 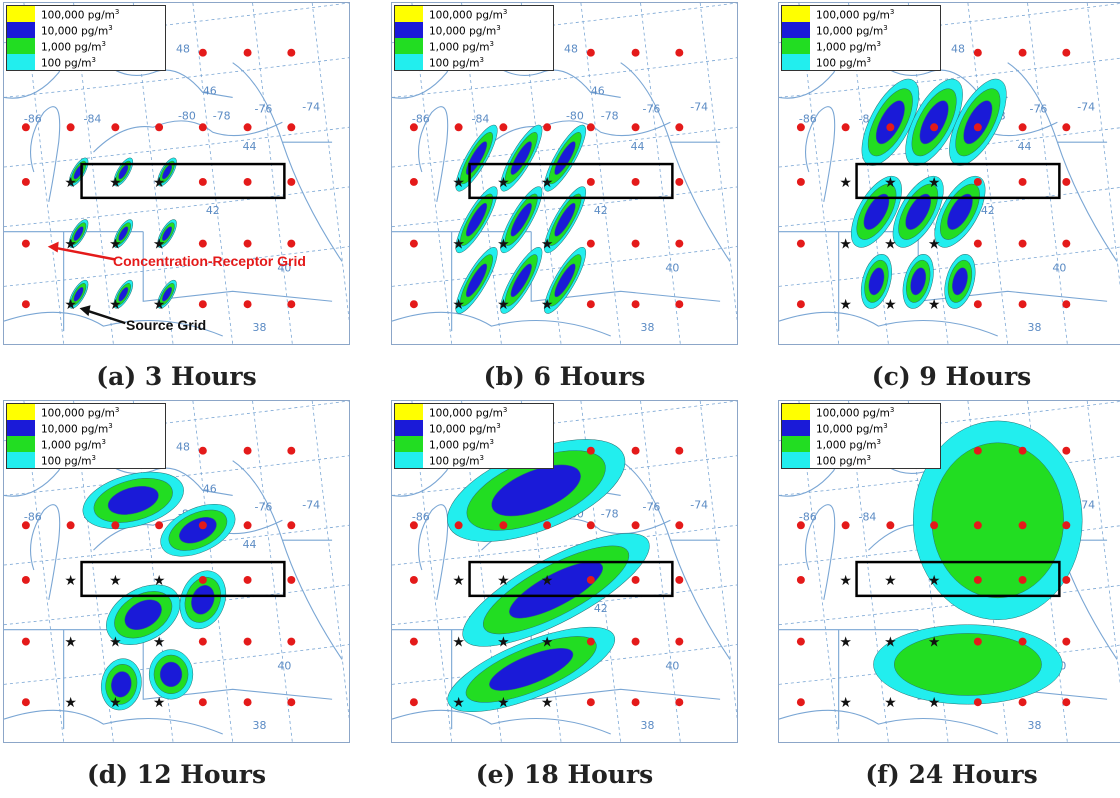 I want to click on latitude-label: 42, so click(x=601, y=210).